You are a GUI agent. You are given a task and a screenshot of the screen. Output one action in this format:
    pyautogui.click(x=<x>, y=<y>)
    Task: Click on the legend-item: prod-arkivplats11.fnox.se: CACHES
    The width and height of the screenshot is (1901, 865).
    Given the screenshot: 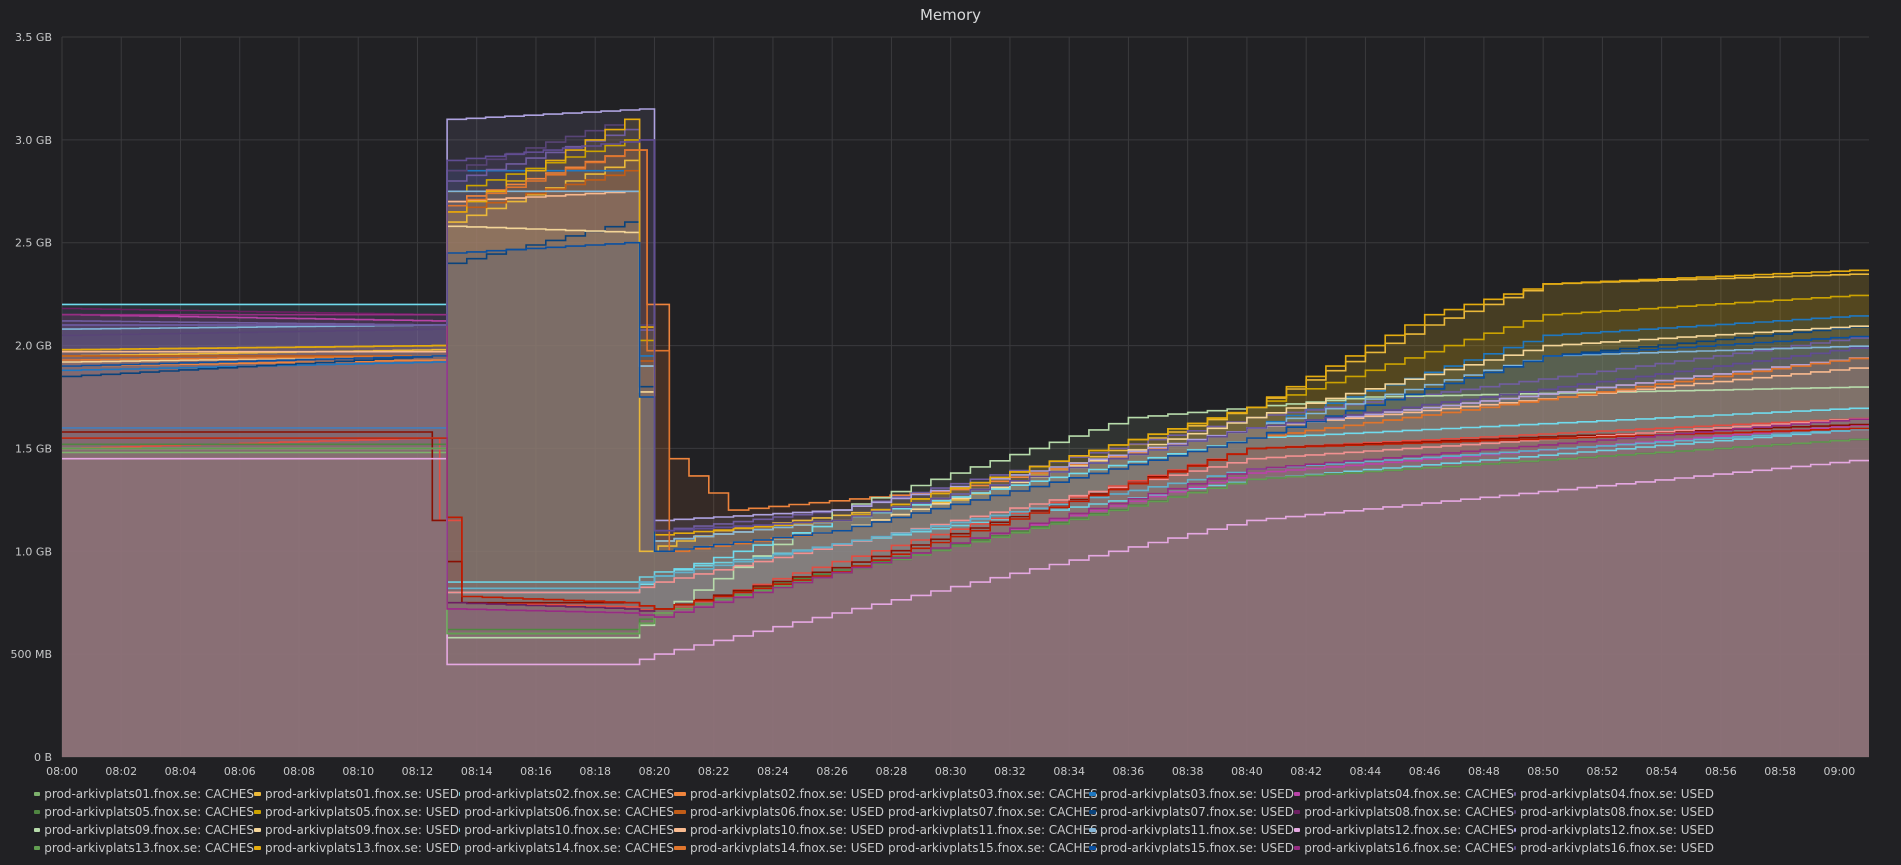 What is the action you would take?
    pyautogui.click(x=991, y=830)
    